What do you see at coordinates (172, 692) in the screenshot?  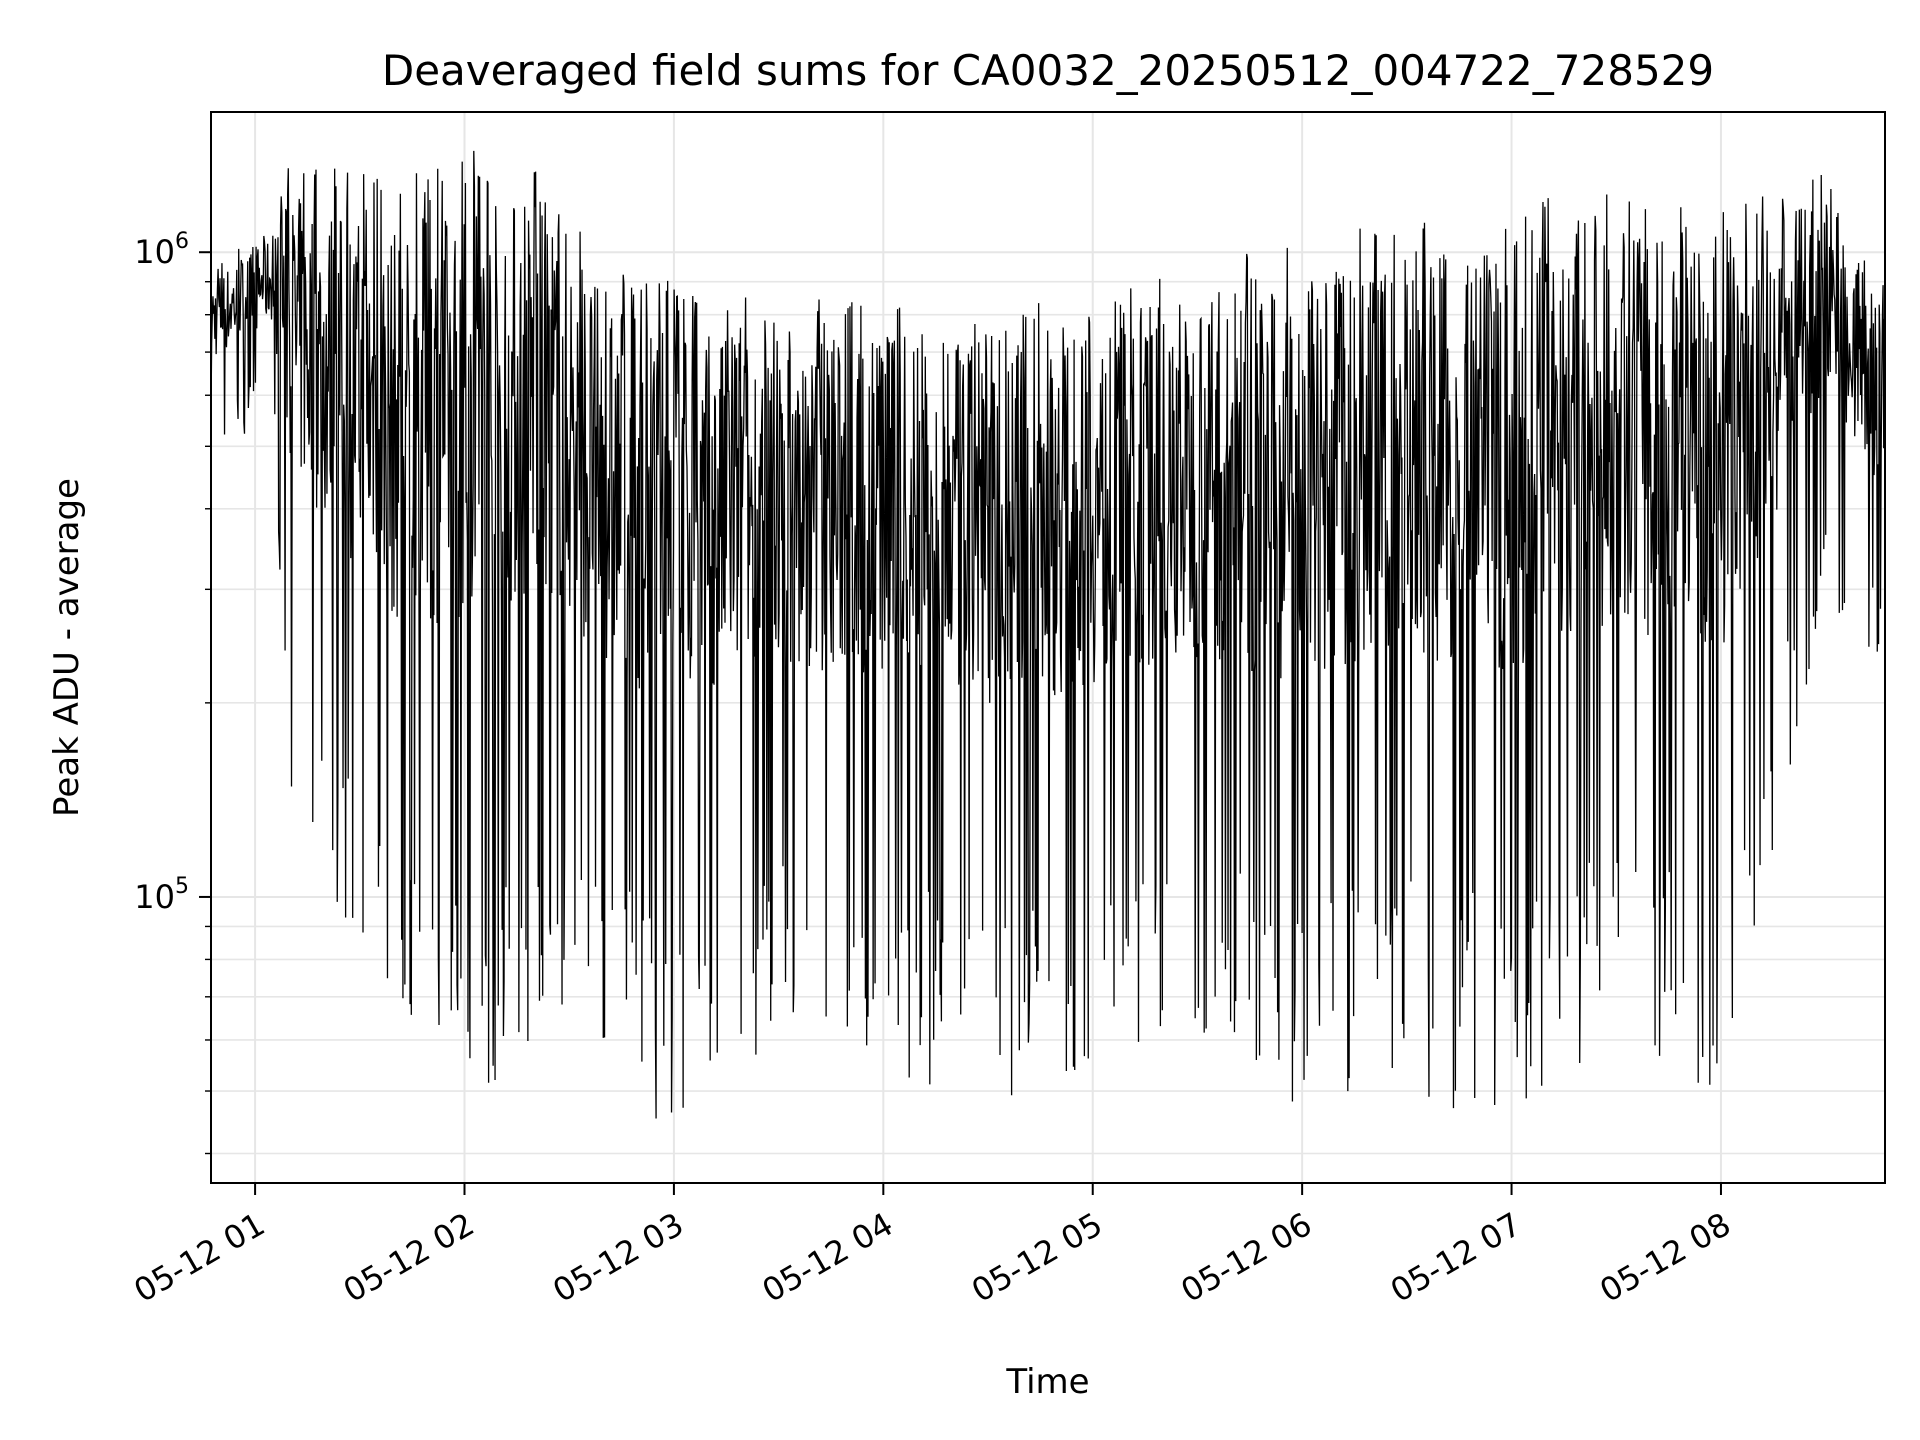 I see `y-axis-ticks: 10⁵ 10⁶` at bounding box center [172, 692].